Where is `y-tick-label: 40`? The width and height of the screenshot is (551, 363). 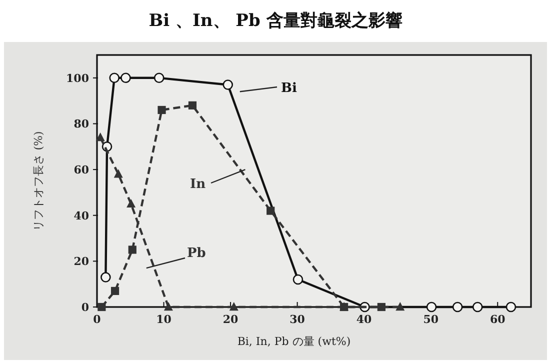
y-tick-label: 40 is located at coordinates (82, 215).